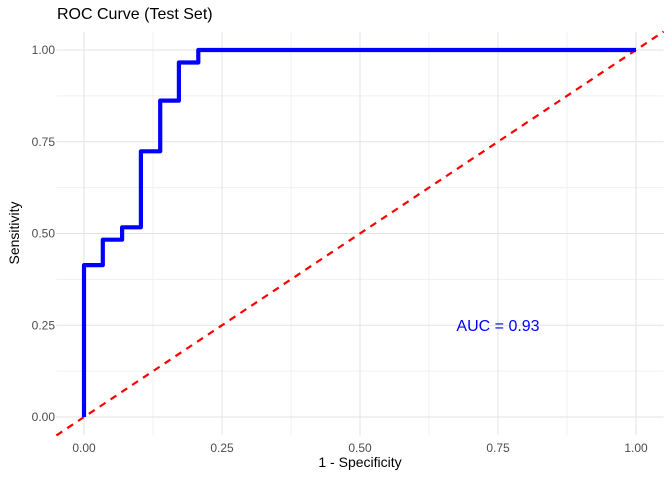  I want to click on y-tick-label: 0.25, so click(44, 325).